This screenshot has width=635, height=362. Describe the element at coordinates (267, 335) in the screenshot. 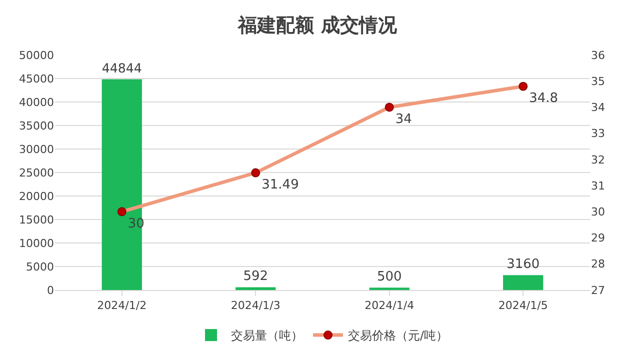

I see `legend-label: 交易量（吨）` at that location.